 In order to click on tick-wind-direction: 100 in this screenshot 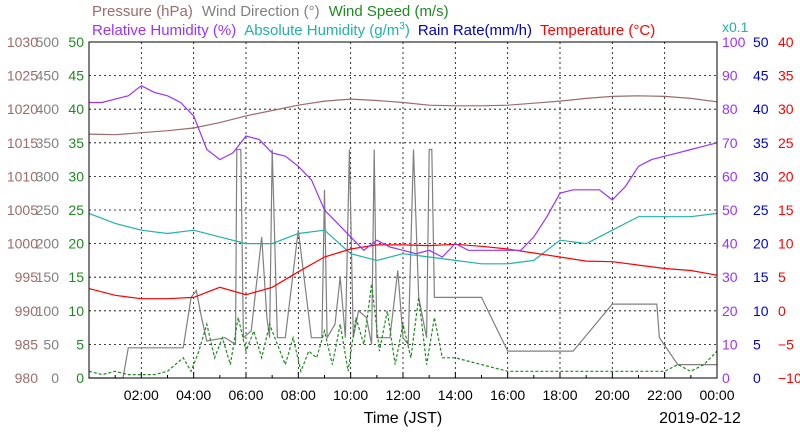, I will do `click(48, 311)`.